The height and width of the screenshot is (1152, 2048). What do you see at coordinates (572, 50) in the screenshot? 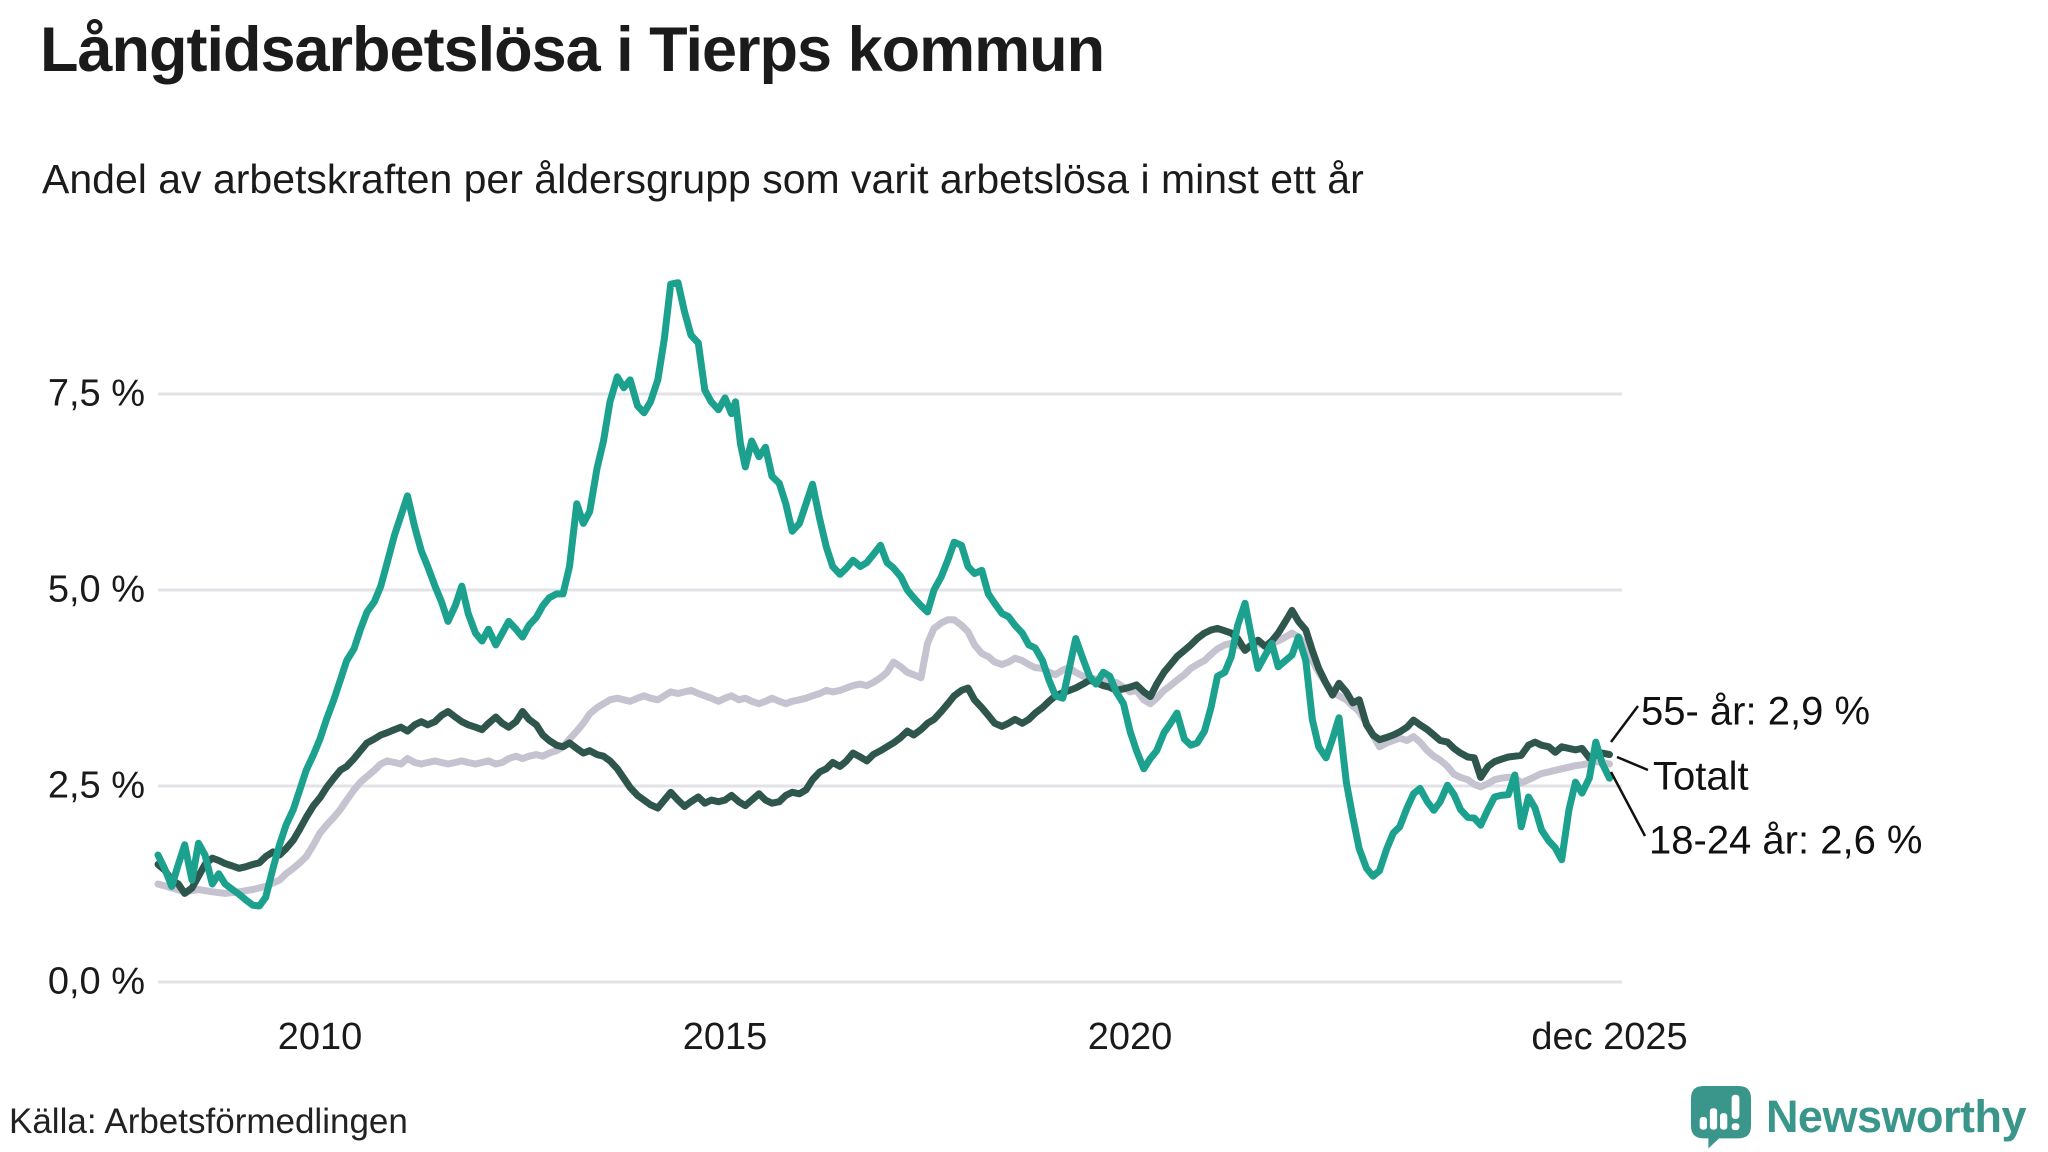
I see `page-title: Långtidsarbetslösa i Tierps kommun` at bounding box center [572, 50].